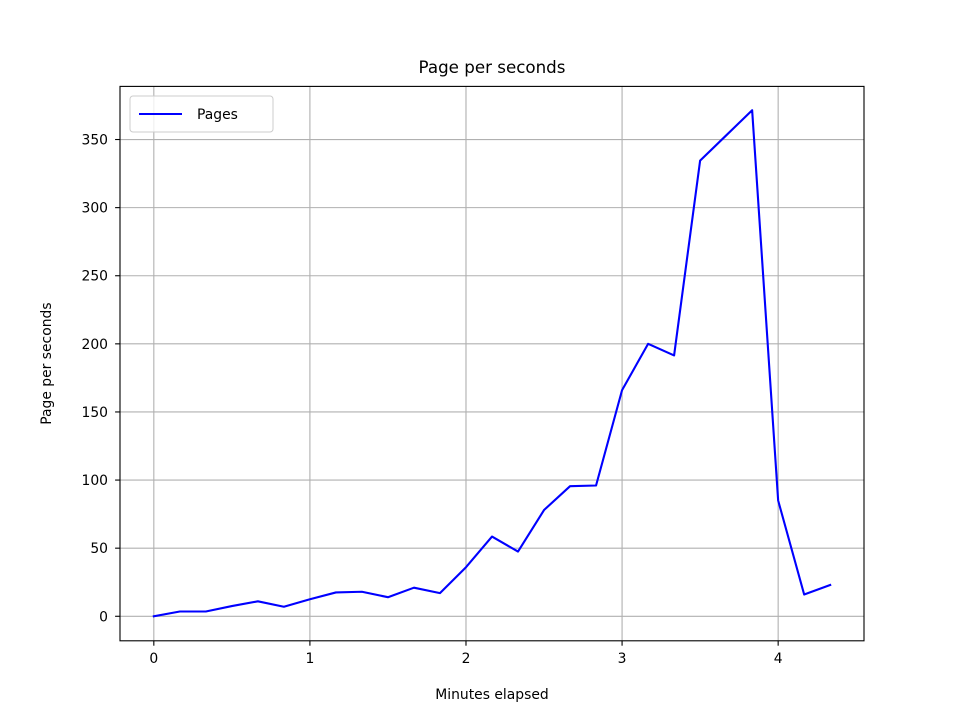  Describe the element at coordinates (492, 67) in the screenshot. I see `chart-title: Page per seconds` at that location.